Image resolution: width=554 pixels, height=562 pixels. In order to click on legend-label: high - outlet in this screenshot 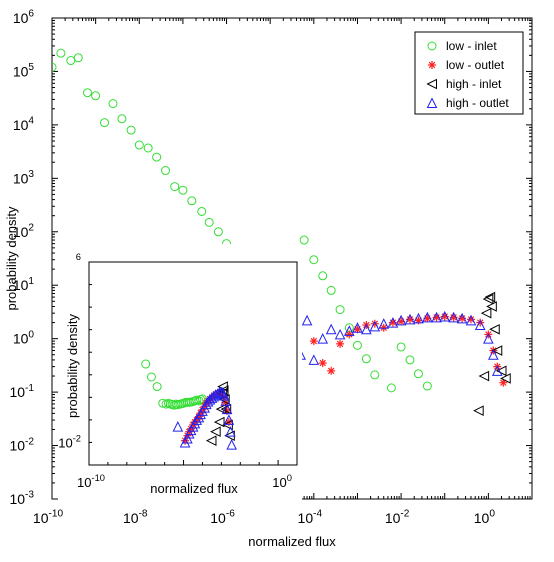, I will do `click(477, 103)`.